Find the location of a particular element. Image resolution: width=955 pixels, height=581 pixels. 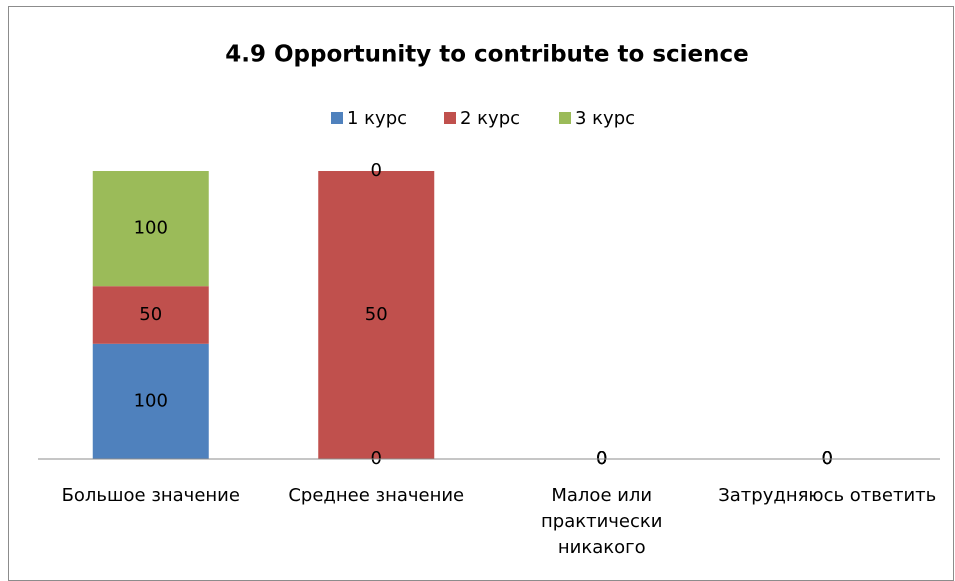

chart-title: 4.9 Opportunity to contribute to science is located at coordinates (487, 55).